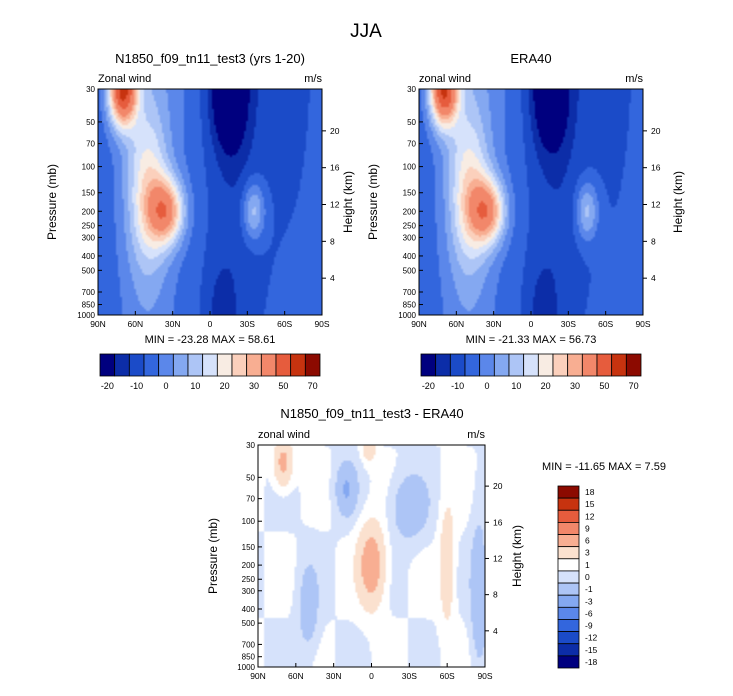 This screenshot has width=733, height=696. What do you see at coordinates (335, 205) in the screenshot?
I see `panel-model-height-tick-label: 12` at bounding box center [335, 205].